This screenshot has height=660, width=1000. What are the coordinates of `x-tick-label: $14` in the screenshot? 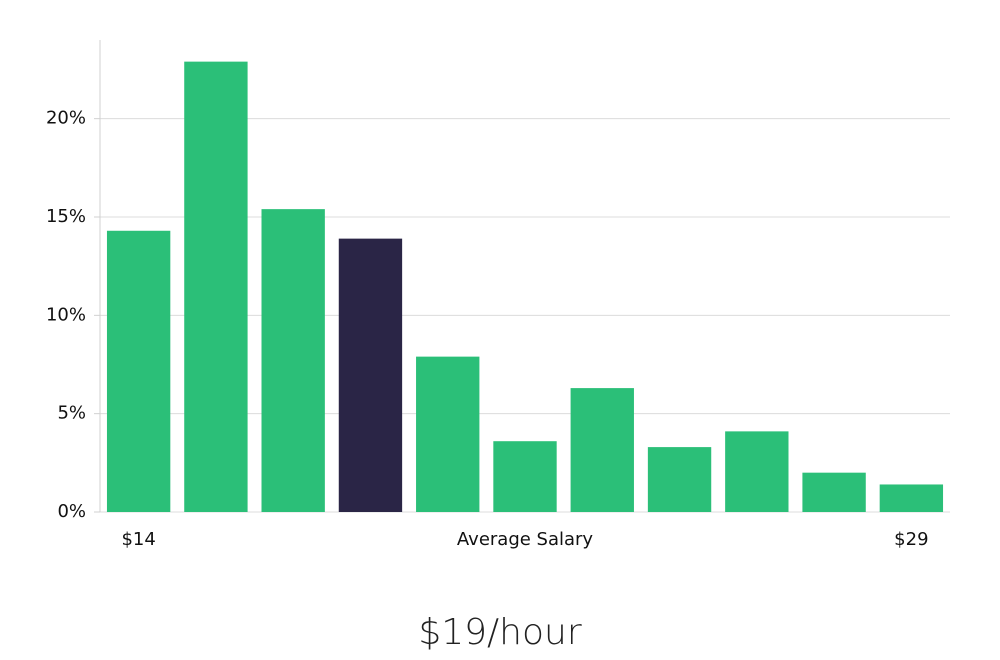 It's located at (138, 539).